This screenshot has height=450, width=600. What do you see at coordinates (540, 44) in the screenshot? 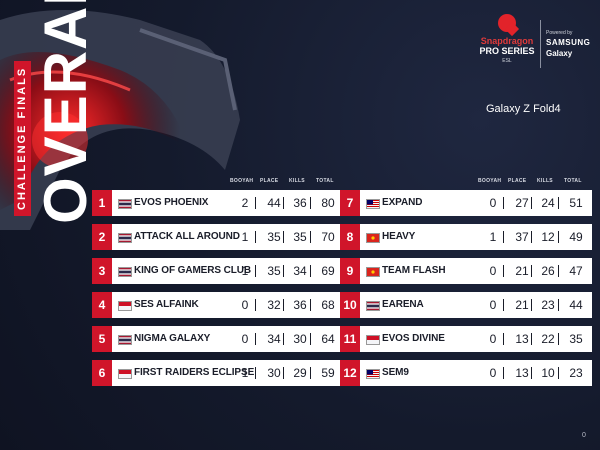
I see `brand-divider` at bounding box center [540, 44].